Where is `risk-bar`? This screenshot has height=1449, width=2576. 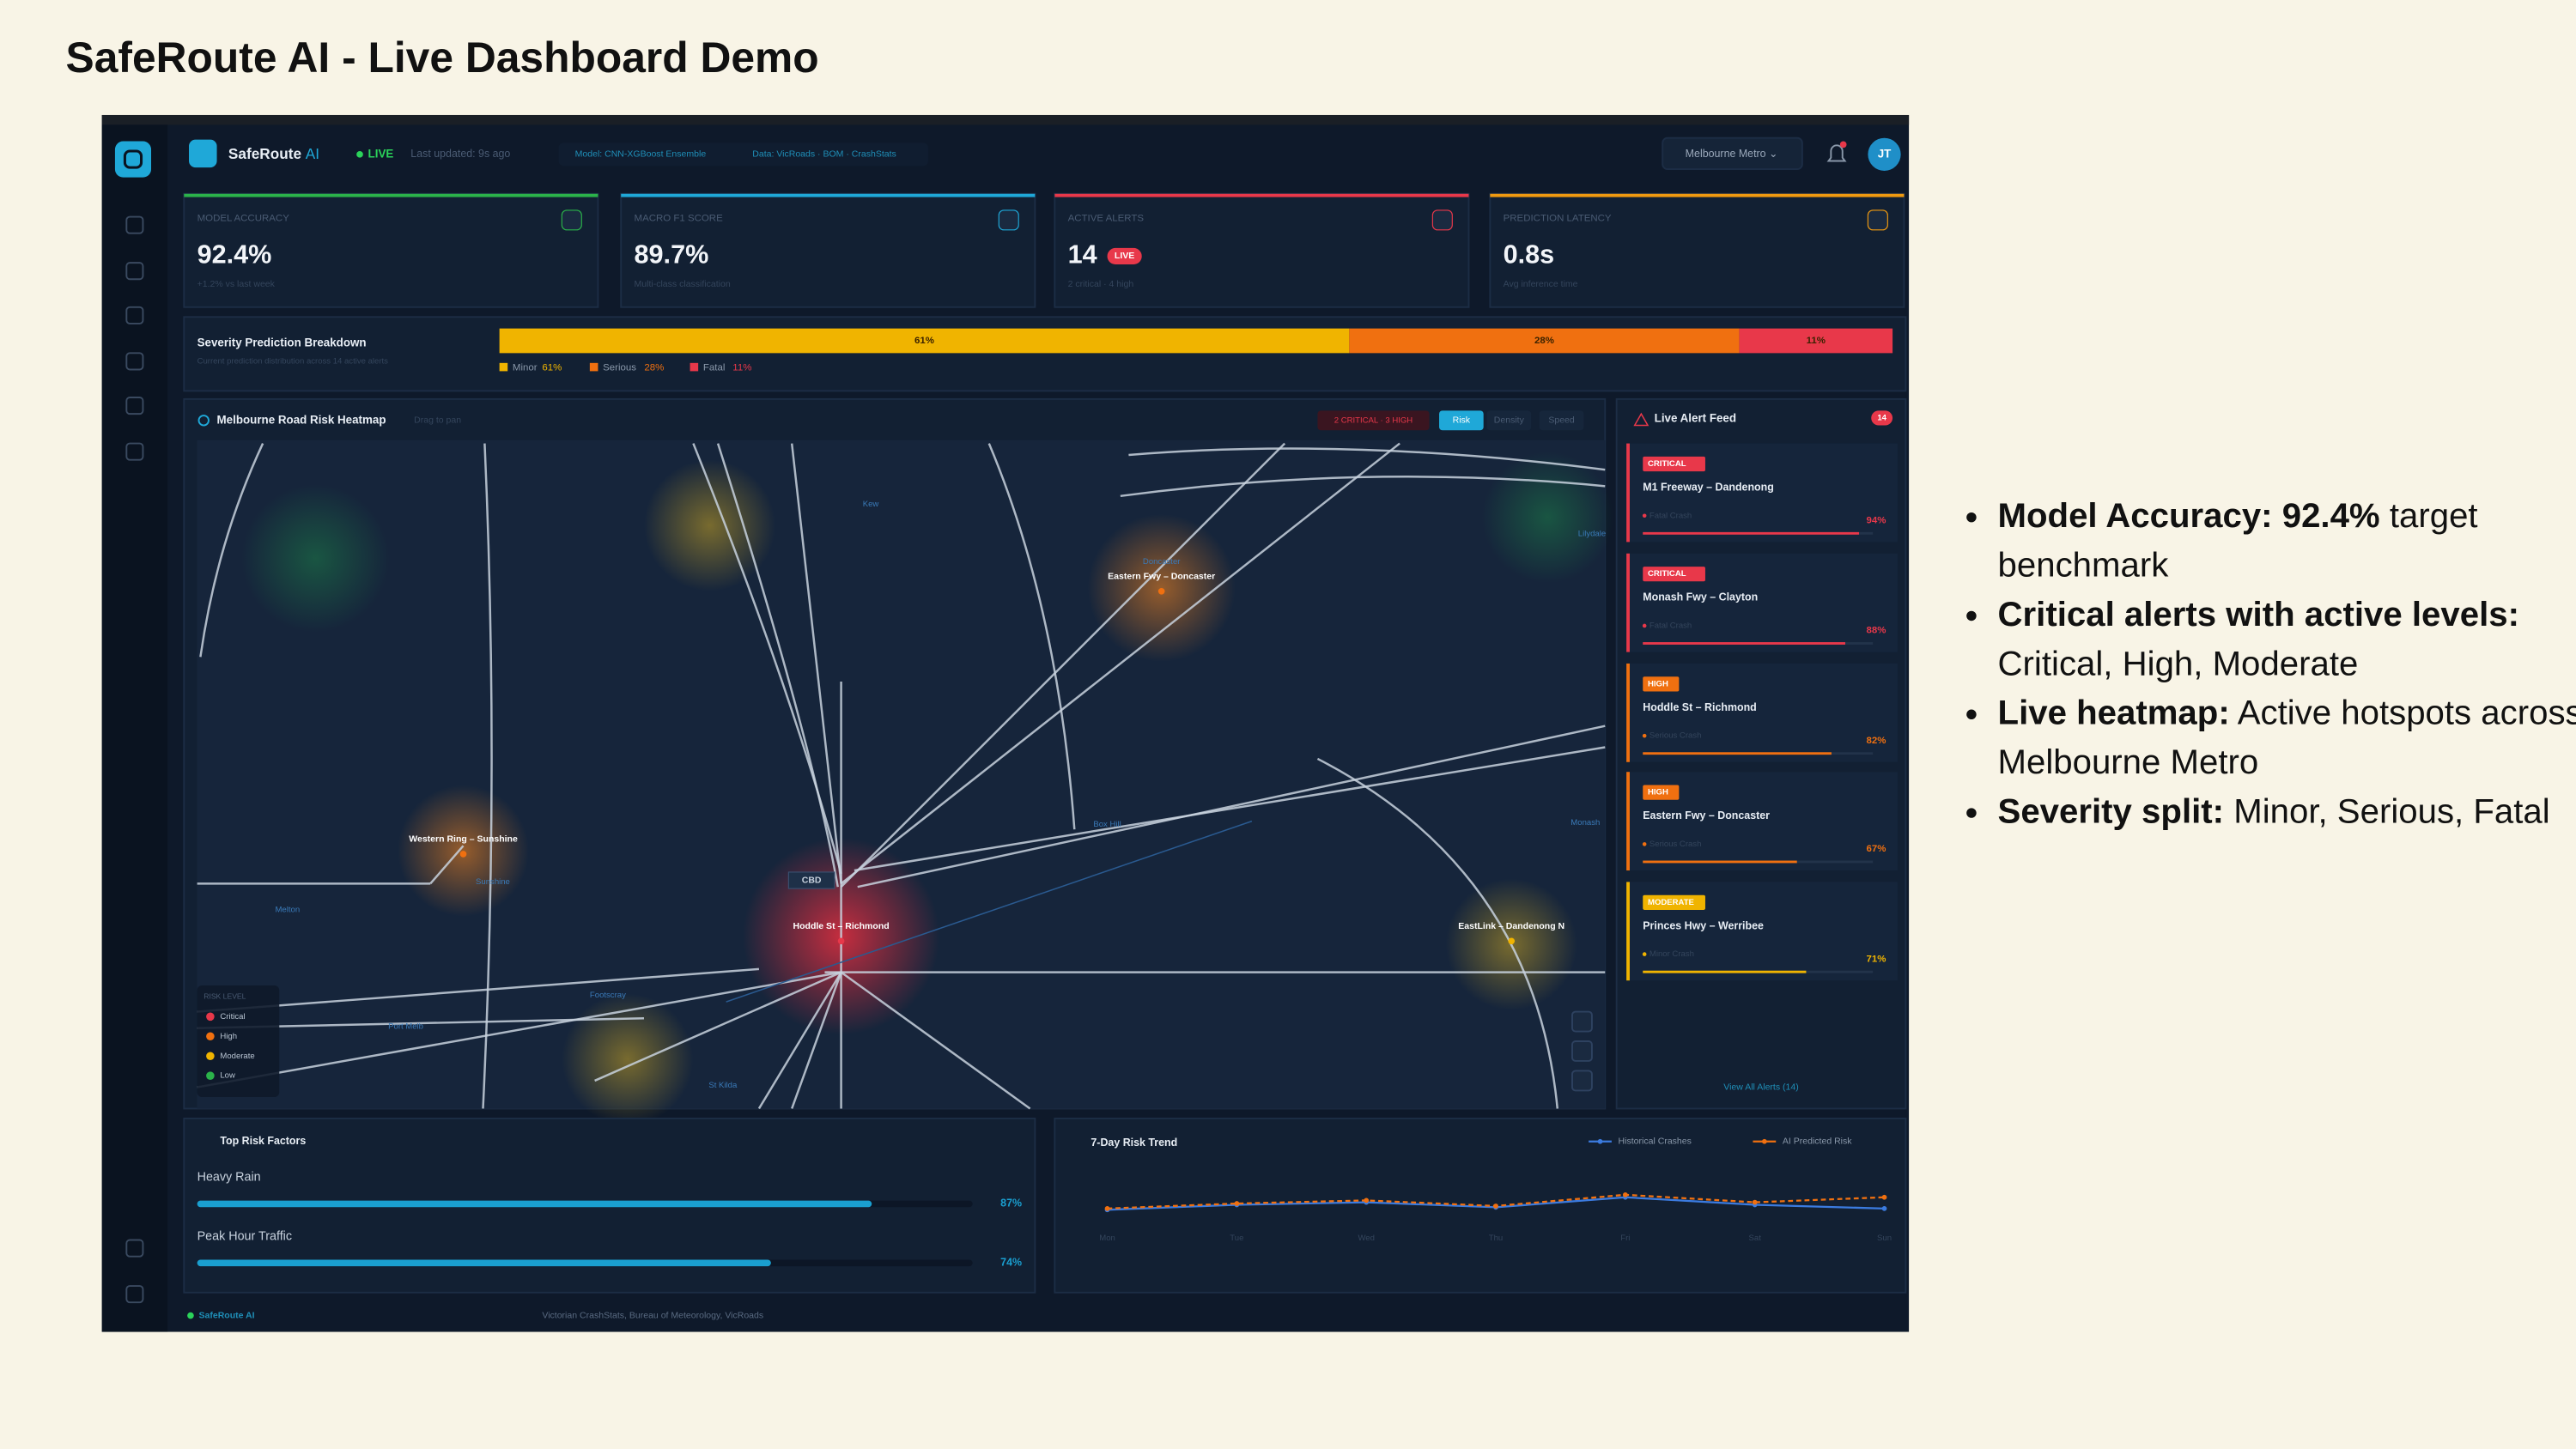 risk-bar is located at coordinates (534, 1204).